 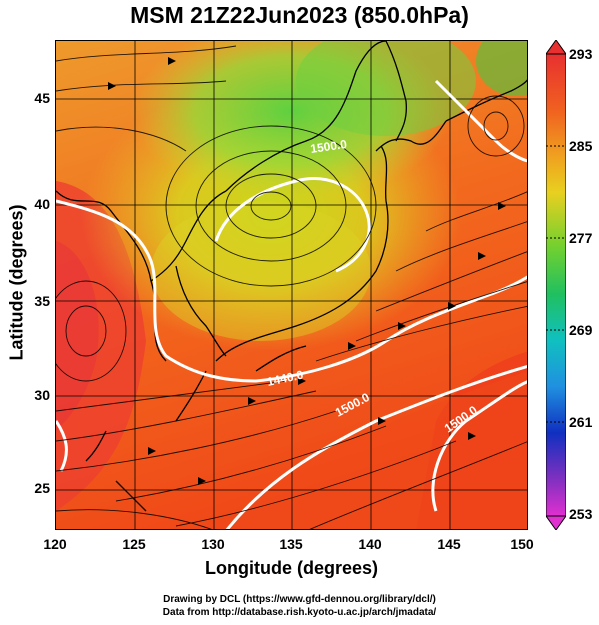 I want to click on y-axis-label: Latitude (degrees), so click(x=16, y=282).